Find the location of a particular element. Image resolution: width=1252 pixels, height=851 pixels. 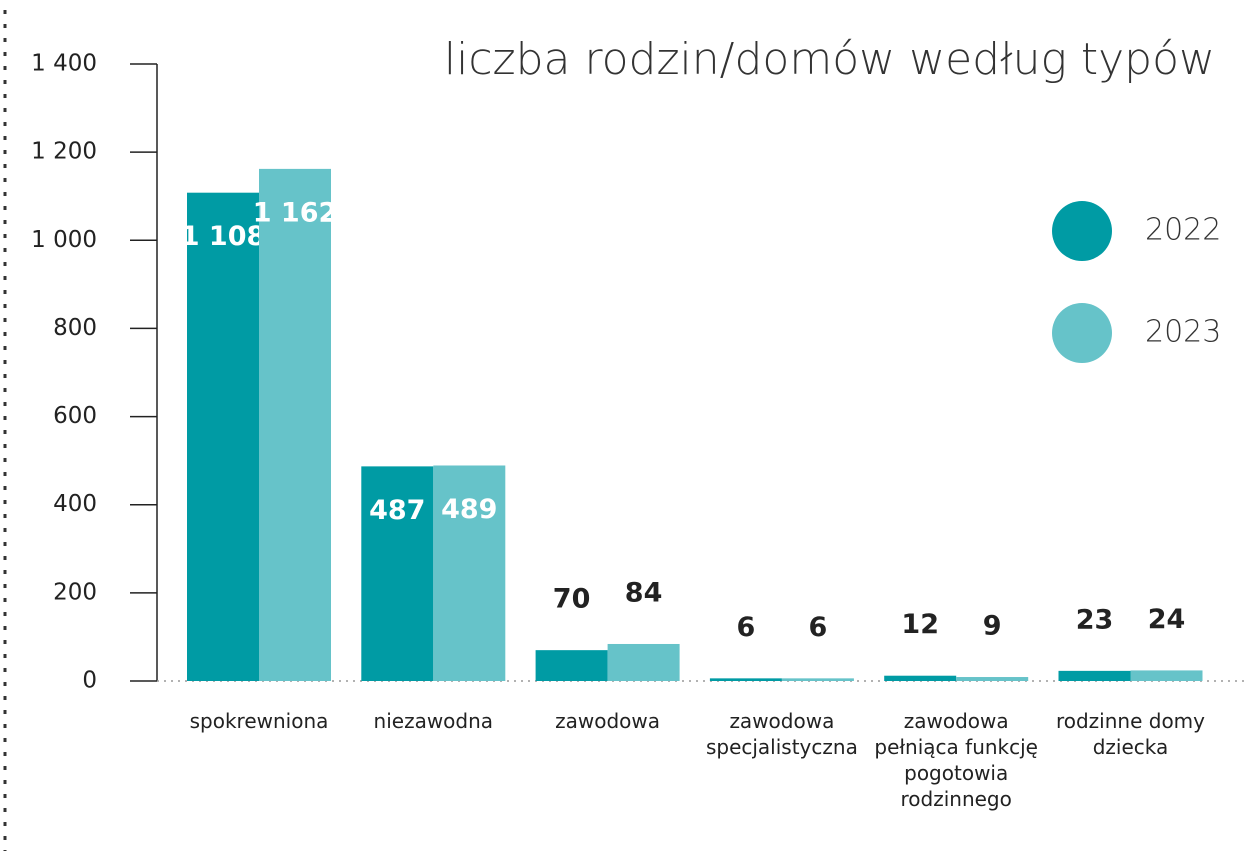

x-tick-label: rodzinne domy dziecka is located at coordinates (1130, 734).